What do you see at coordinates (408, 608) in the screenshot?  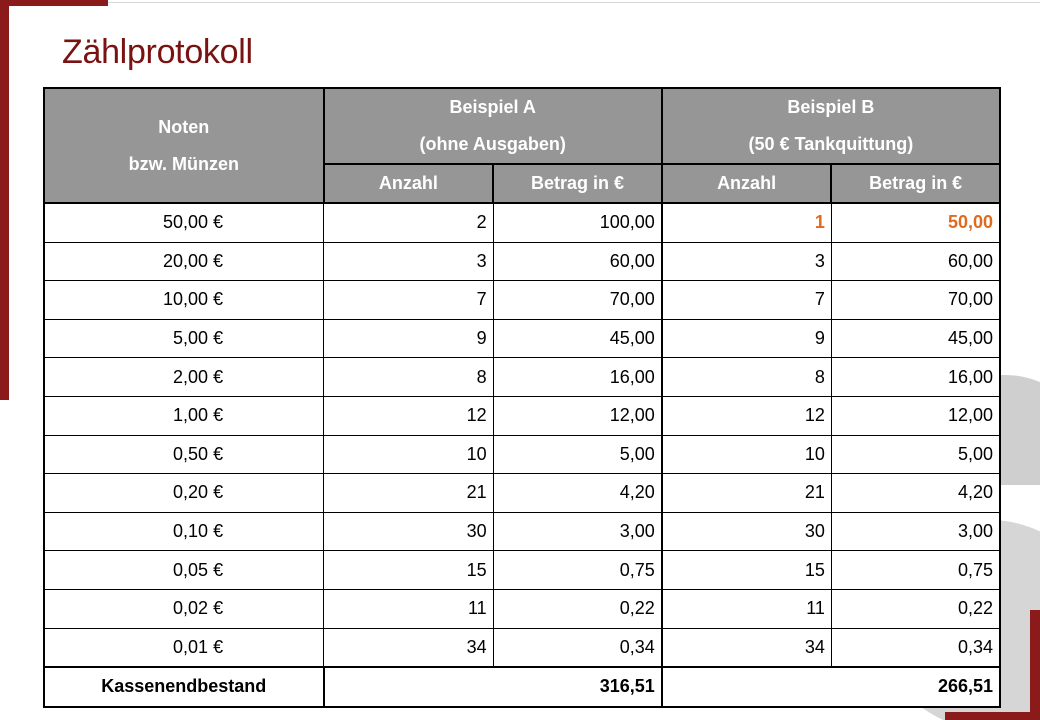 I see `a-count-cell: 11` at bounding box center [408, 608].